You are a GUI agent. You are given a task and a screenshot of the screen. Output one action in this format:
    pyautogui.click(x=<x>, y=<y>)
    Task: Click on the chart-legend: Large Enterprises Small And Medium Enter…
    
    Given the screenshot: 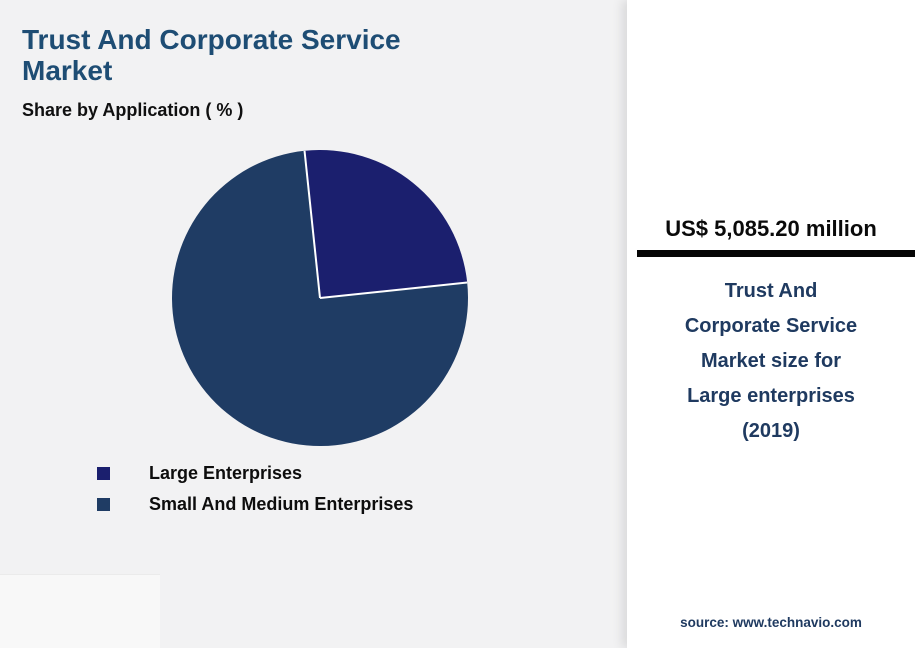 What is the action you would take?
    pyautogui.click(x=255, y=492)
    